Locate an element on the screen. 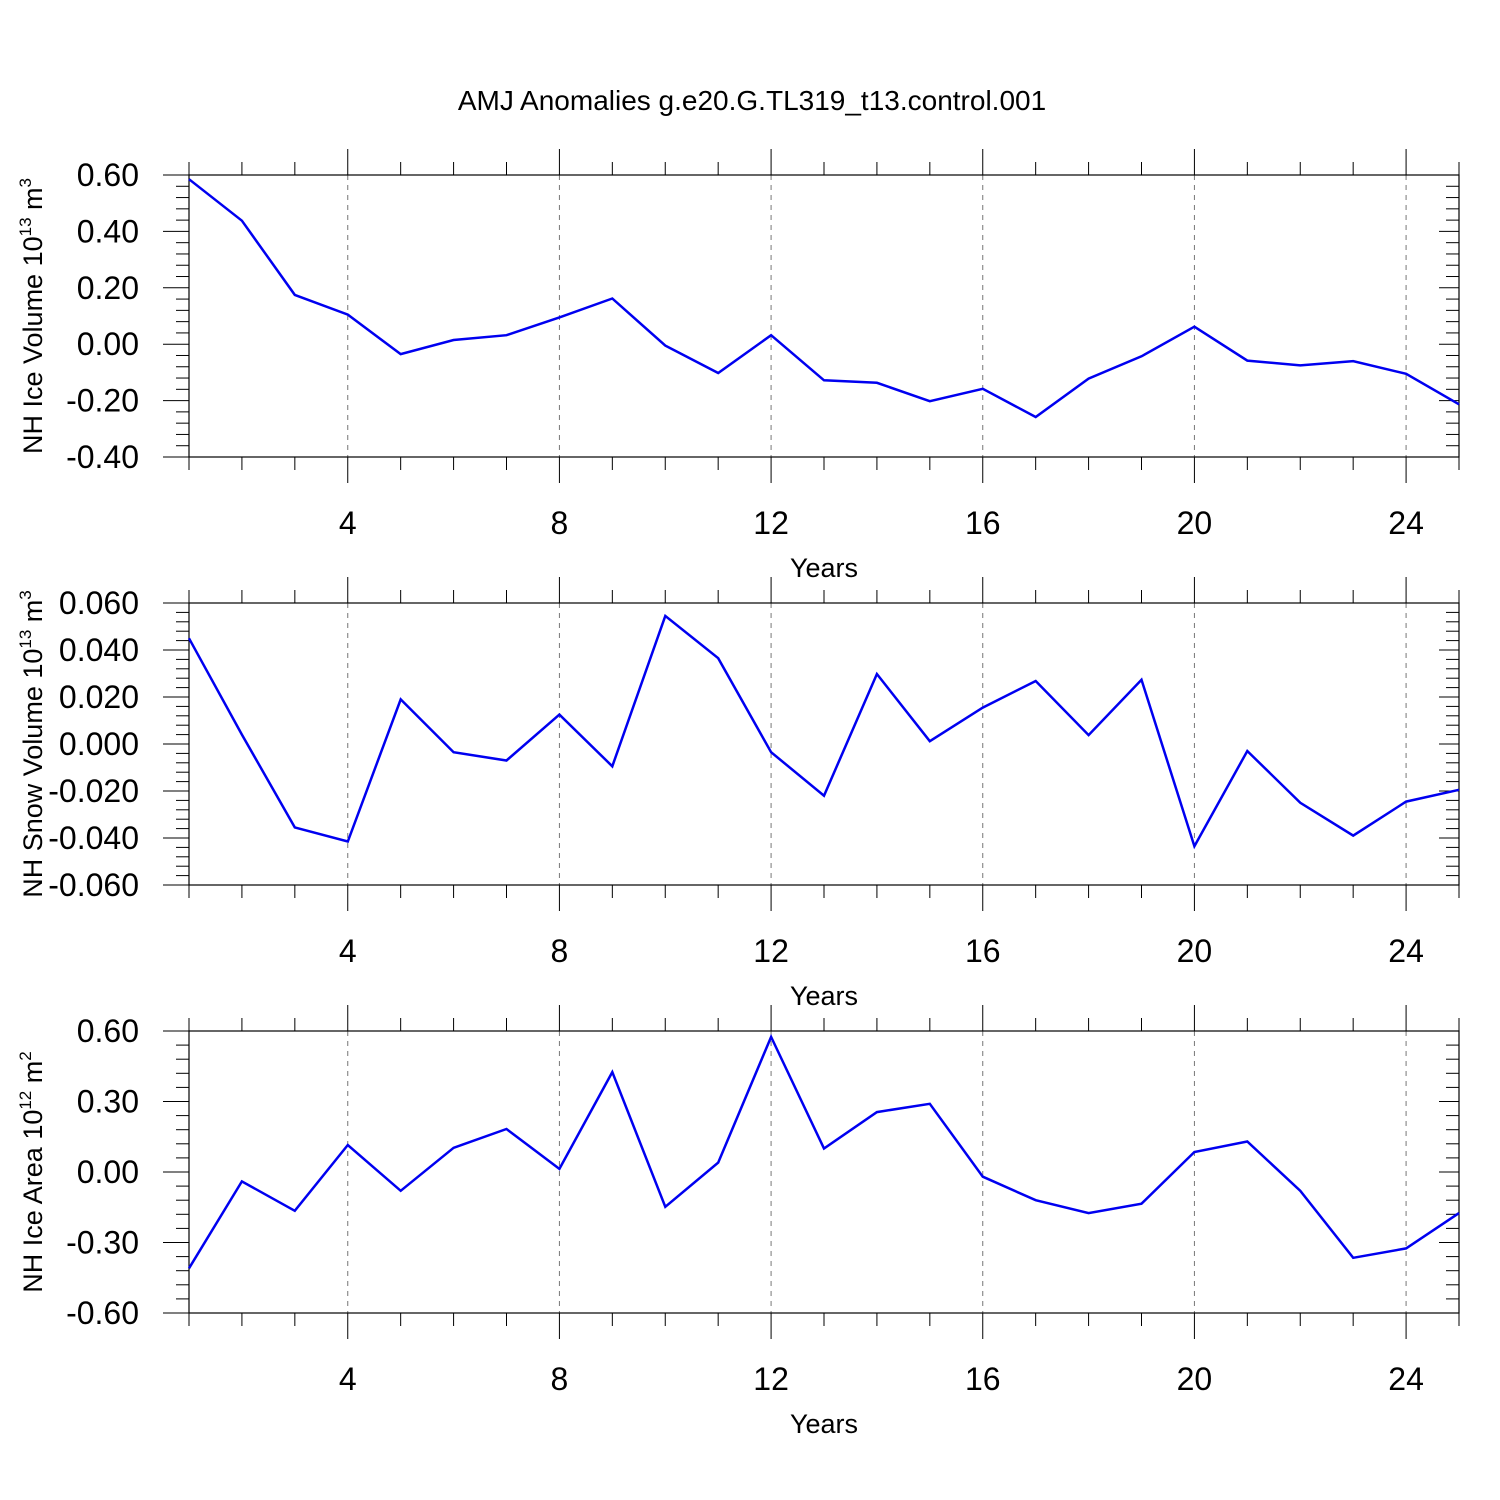 The image size is (1500, 1500). y-axis-title-superscript: 2 is located at coordinates (25, 1055).